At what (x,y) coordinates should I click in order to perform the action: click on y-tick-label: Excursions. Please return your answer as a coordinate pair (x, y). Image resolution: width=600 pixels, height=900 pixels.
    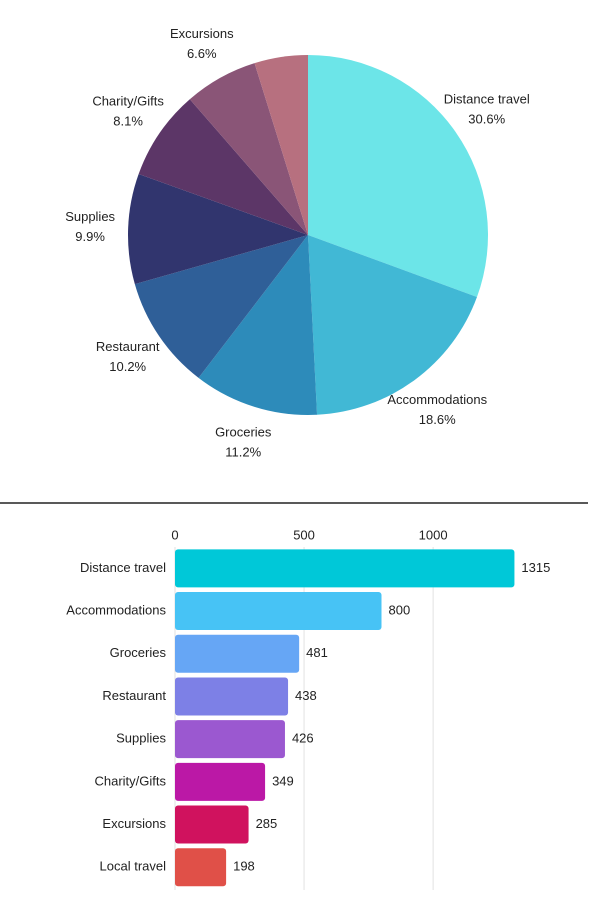
    Looking at the image, I should click on (134, 823).